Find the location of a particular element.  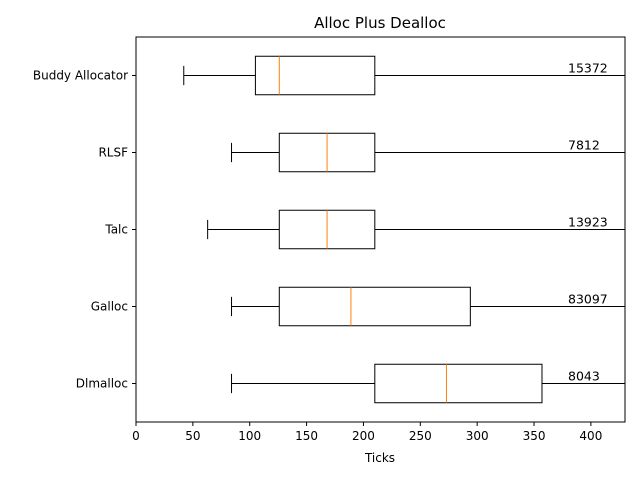

y-axis: Dlmalloc Galloc Talc RLSF Buddy Allocator is located at coordinates (84, 230).